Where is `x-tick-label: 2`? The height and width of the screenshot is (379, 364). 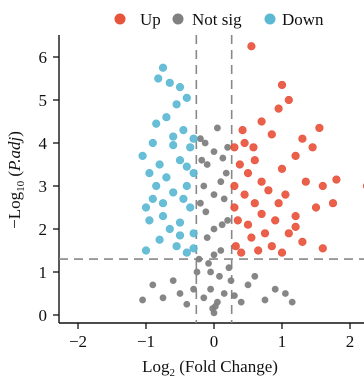 x-tick-label: 2 is located at coordinates (350, 341).